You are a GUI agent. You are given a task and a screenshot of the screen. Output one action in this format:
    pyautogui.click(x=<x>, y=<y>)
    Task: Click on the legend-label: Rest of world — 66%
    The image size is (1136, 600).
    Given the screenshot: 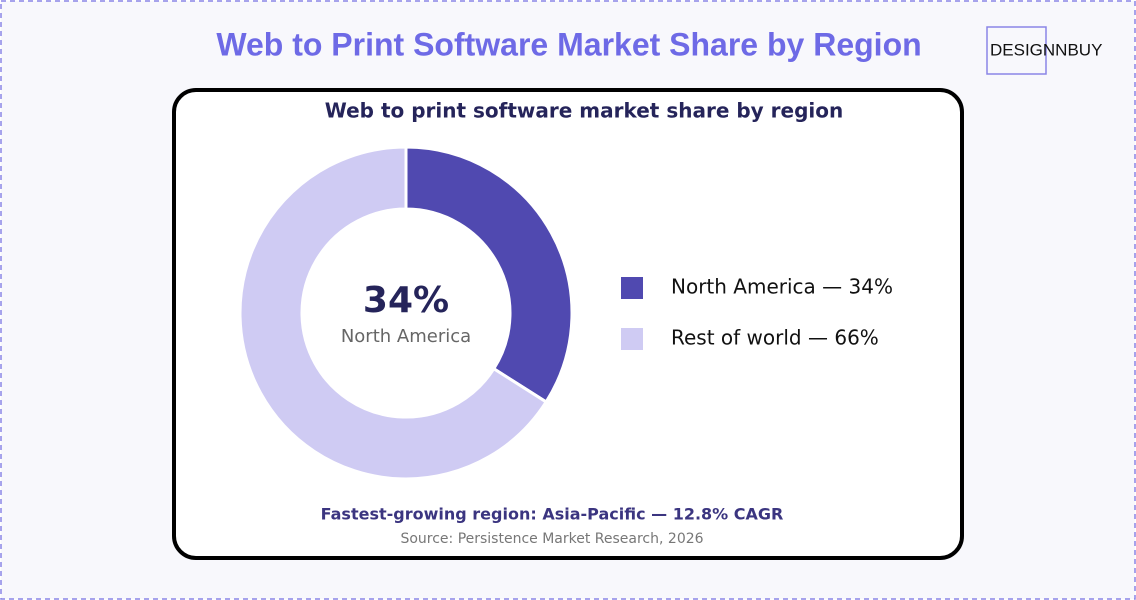 What is the action you would take?
    pyautogui.click(x=775, y=338)
    